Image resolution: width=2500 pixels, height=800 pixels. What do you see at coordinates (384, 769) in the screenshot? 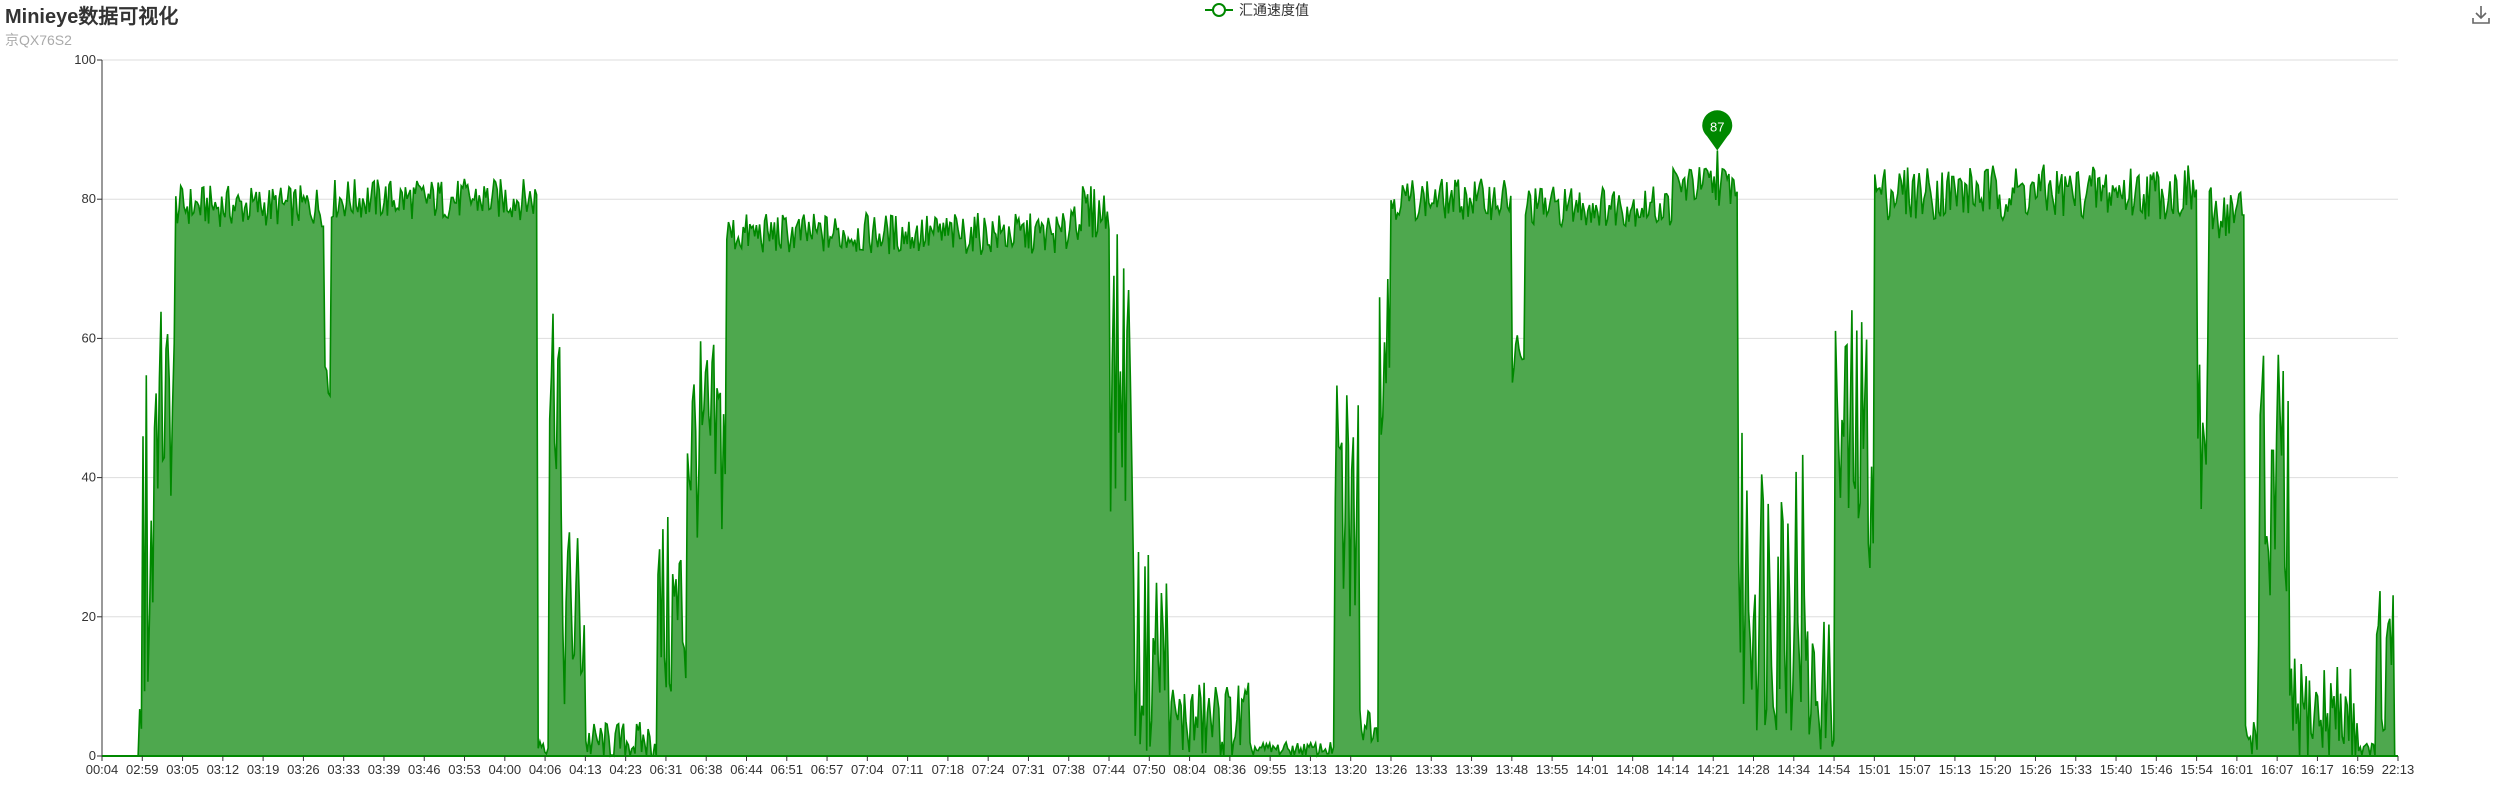
I see `x-tick-label: 03:39` at bounding box center [384, 769].